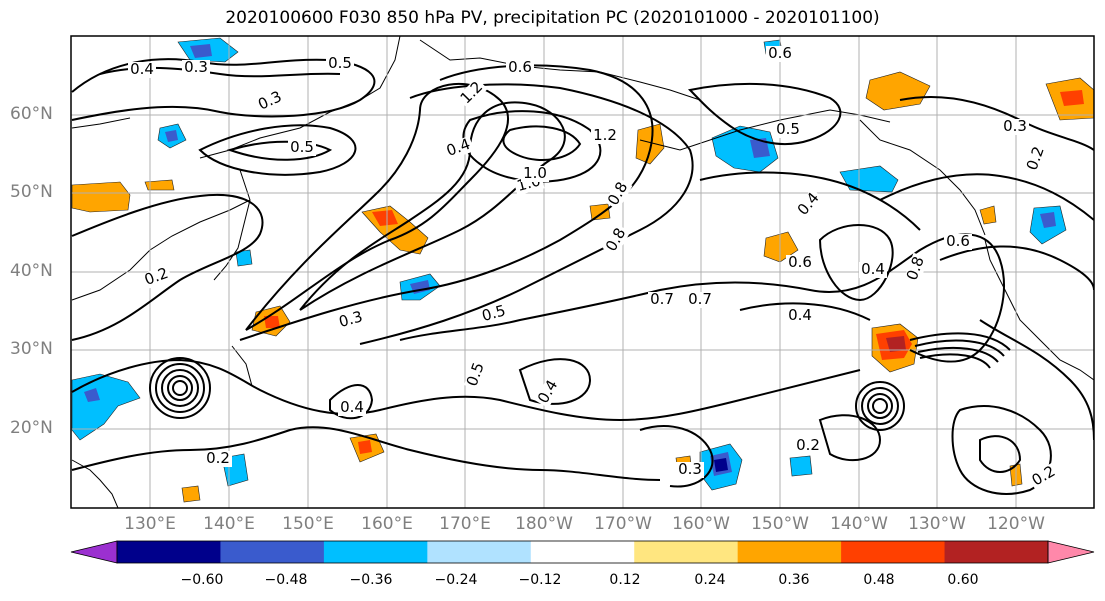 The width and height of the screenshot is (1105, 601). Describe the element at coordinates (544, 524) in the screenshot. I see `lon-label: 180°W` at that location.